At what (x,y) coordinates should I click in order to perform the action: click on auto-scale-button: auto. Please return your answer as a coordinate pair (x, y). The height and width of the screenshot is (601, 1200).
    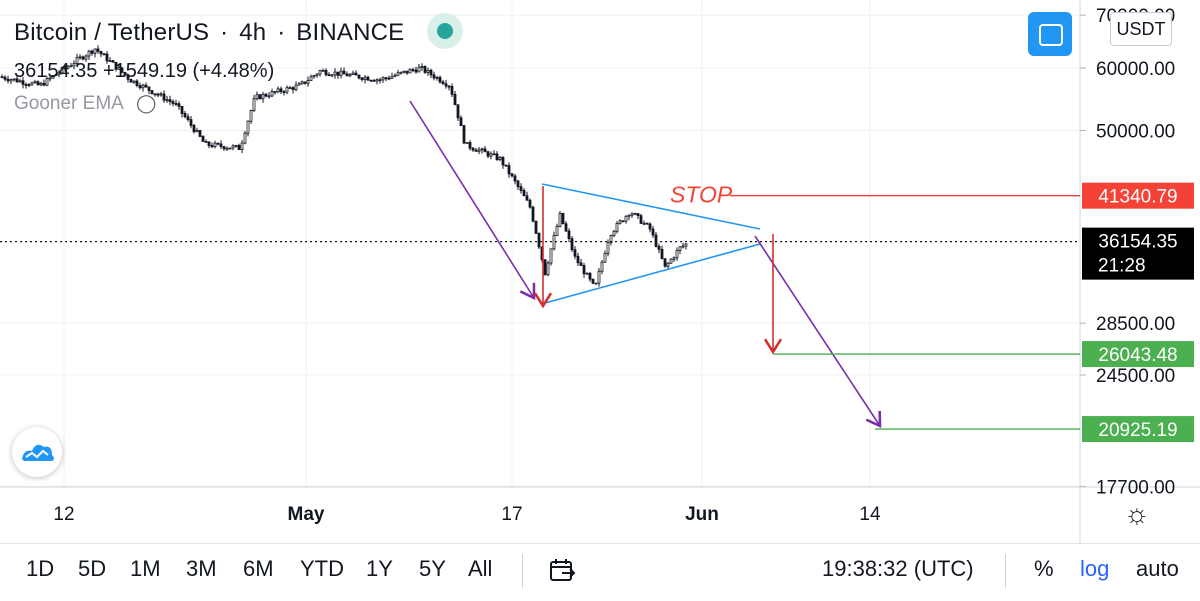
    Looking at the image, I should click on (1157, 568).